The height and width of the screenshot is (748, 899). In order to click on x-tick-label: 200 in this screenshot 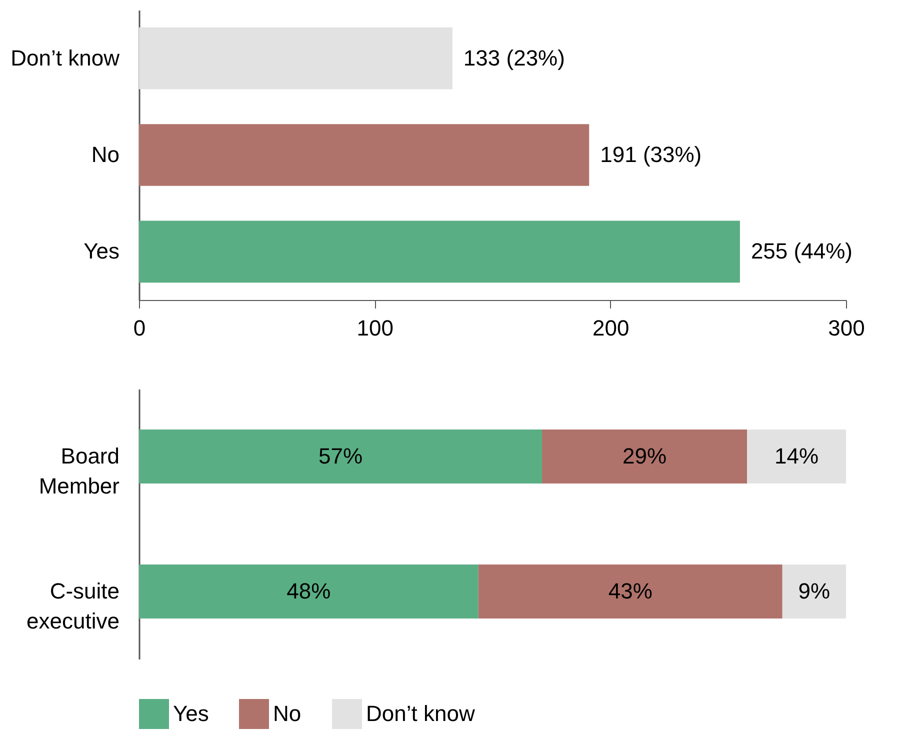, I will do `click(611, 328)`.